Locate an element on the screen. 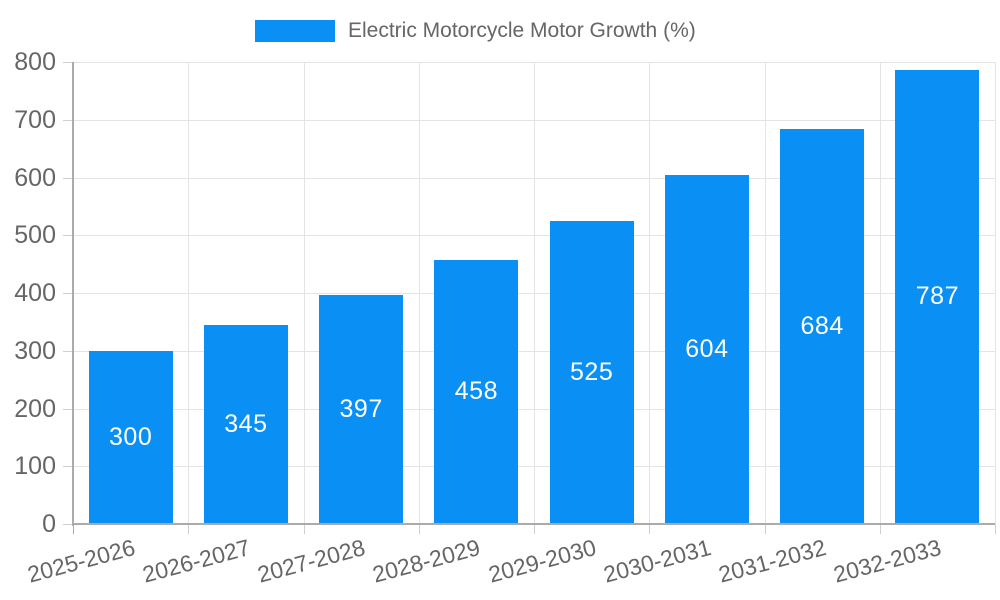 The height and width of the screenshot is (600, 1000). x-axis-category-label: 2026-2027 is located at coordinates (196, 561).